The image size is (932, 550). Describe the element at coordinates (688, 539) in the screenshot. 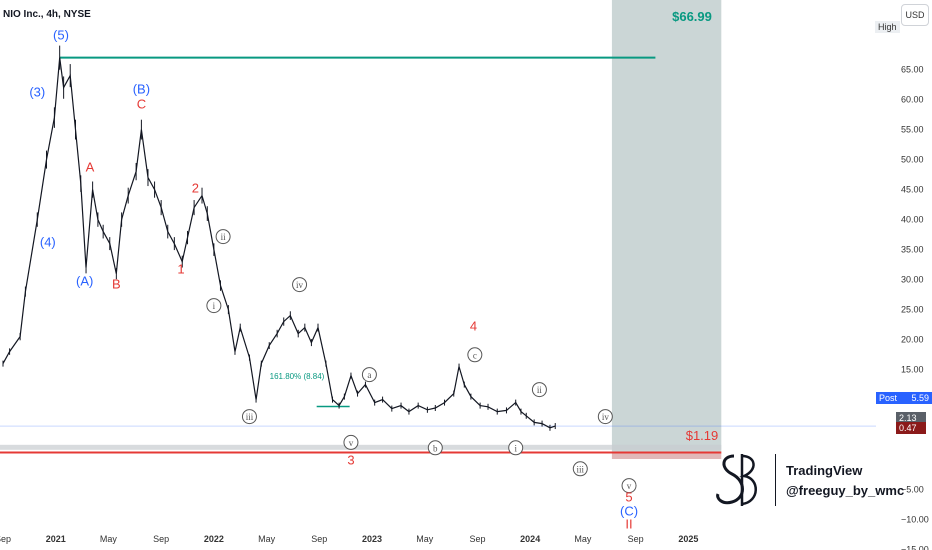

I see `x-tick-13: 2025` at that location.